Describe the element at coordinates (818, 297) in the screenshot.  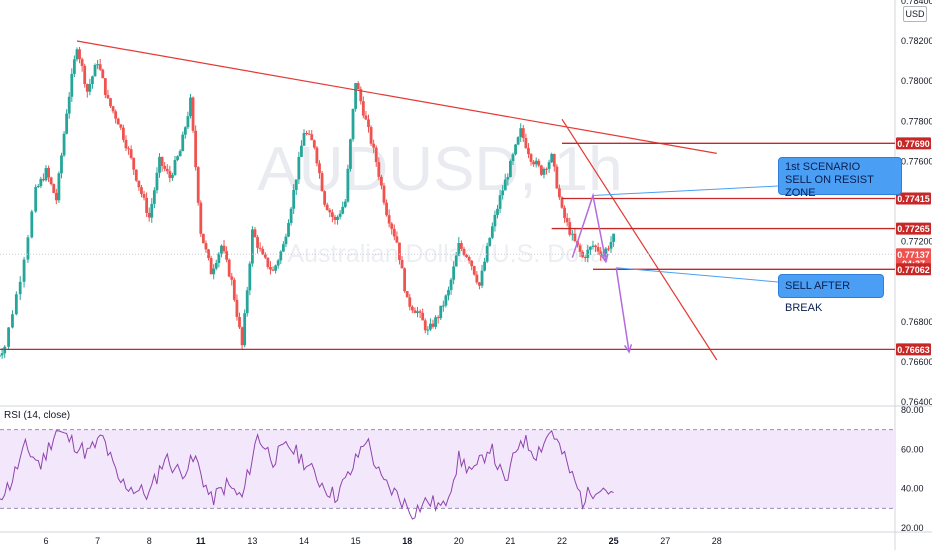
I see `annotation-sell-after-break-text: SELL AFTER BREAK` at that location.